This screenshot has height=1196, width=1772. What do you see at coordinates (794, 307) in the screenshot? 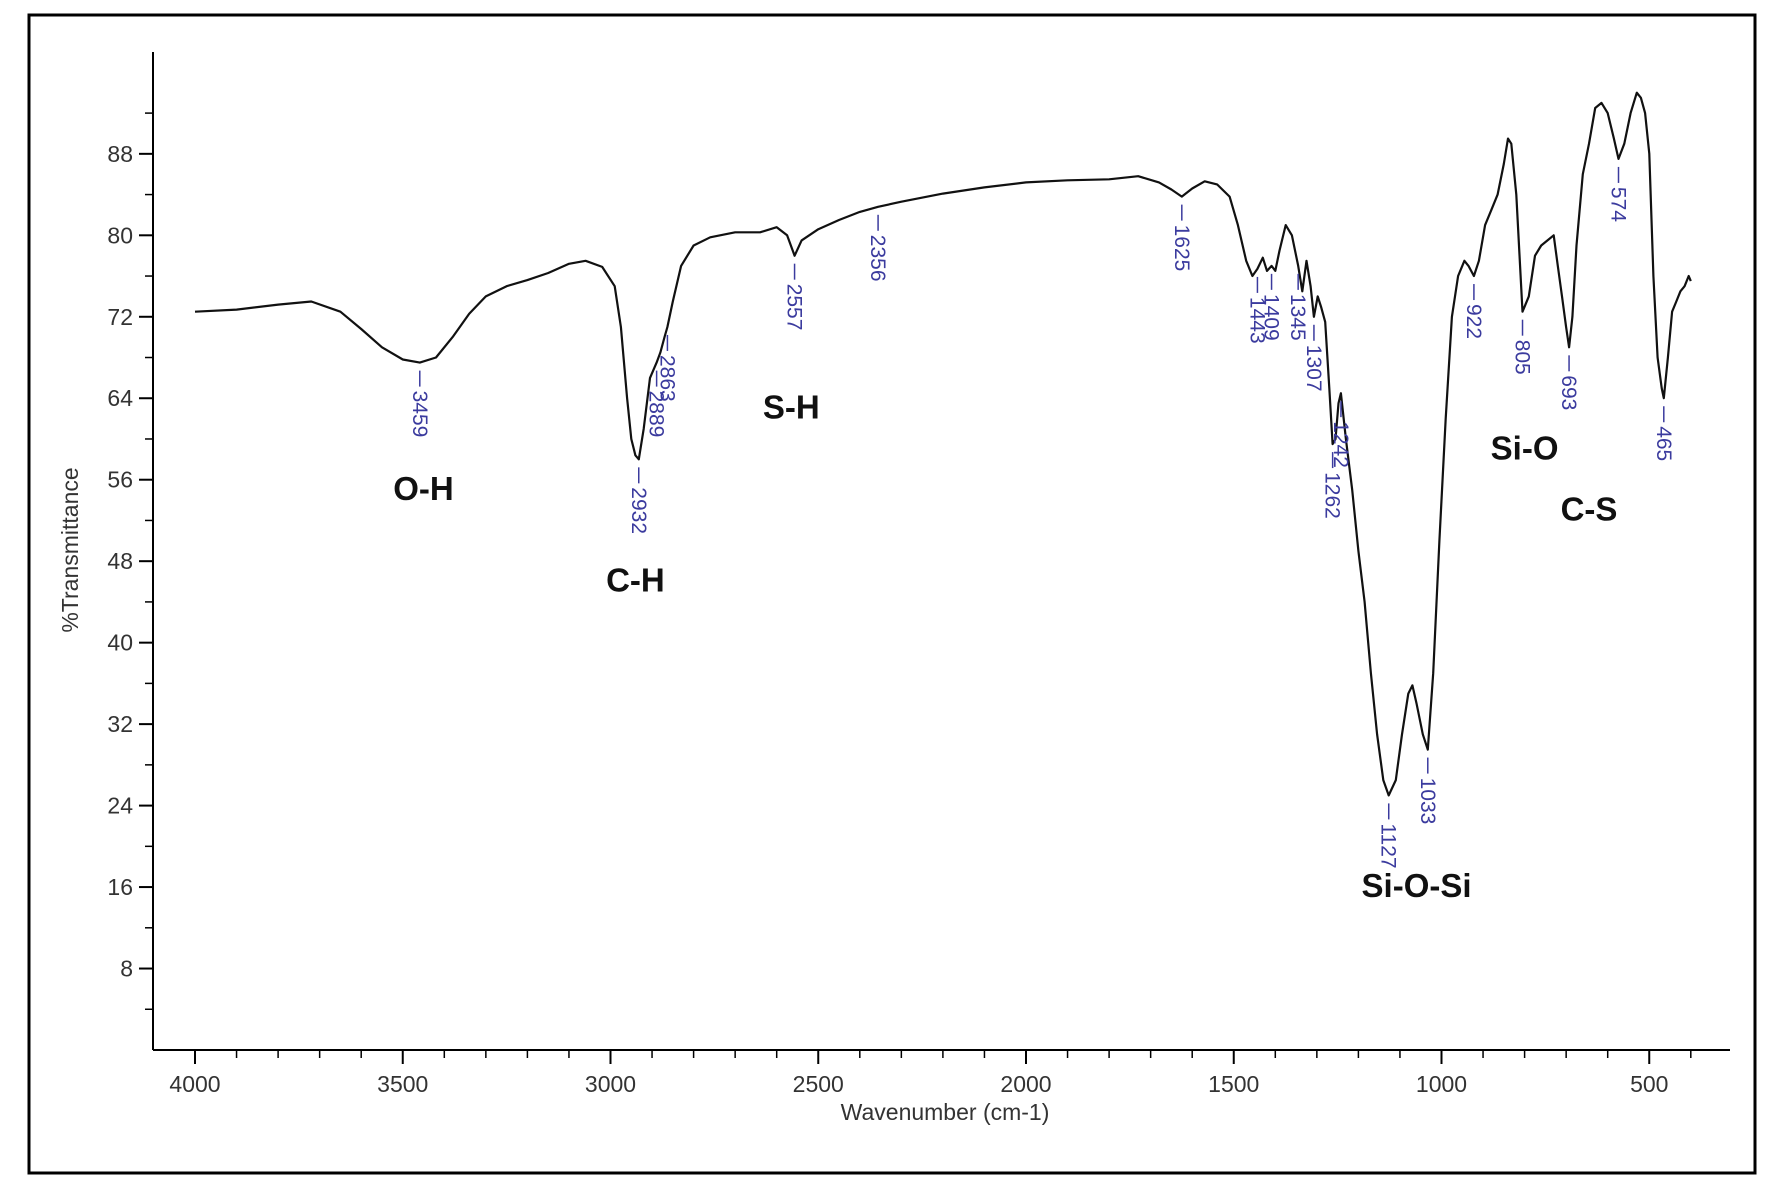
I see `peak-label-2557: 2557` at bounding box center [794, 307].